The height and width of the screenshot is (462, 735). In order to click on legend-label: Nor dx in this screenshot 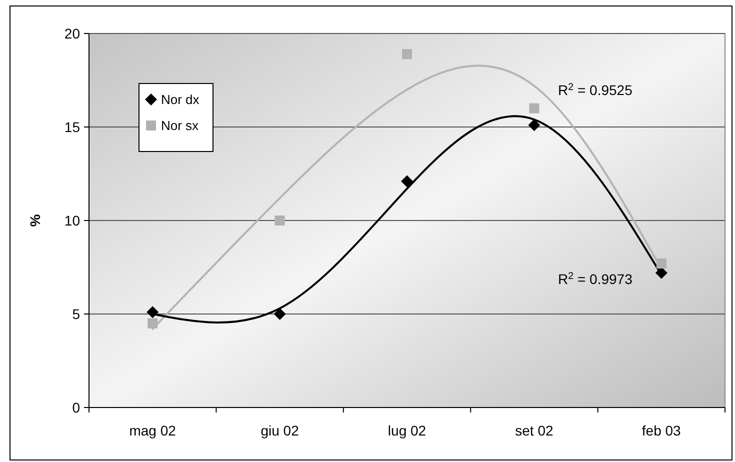, I will do `click(180, 100)`.